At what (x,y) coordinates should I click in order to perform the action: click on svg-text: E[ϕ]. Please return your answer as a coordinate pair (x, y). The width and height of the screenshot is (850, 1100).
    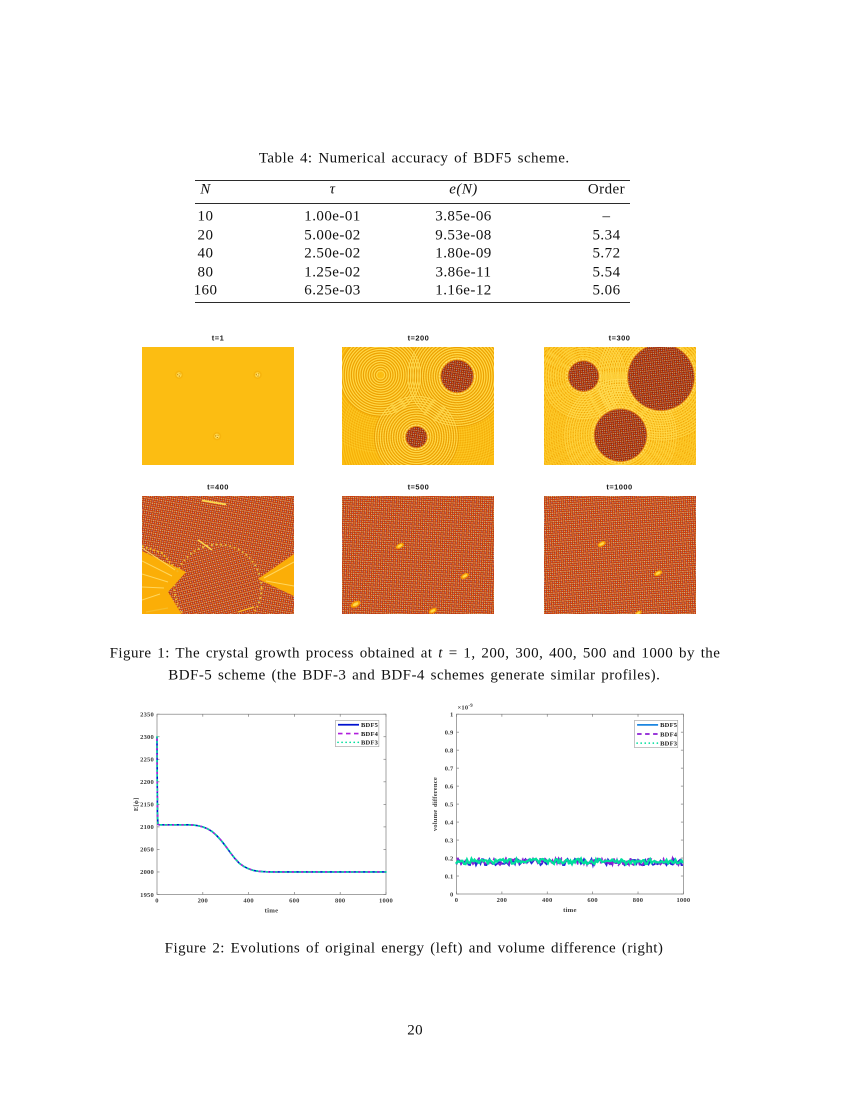
    Looking at the image, I should click on (136, 805).